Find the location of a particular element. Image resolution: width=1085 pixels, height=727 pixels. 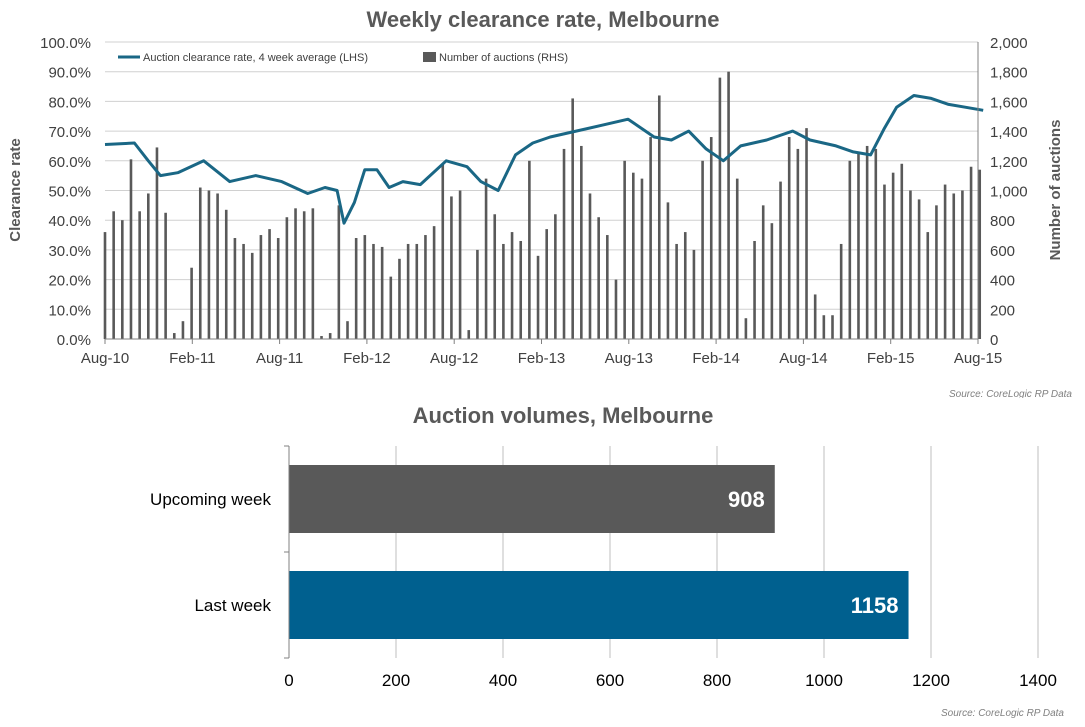

x-tick-label: 1400 is located at coordinates (1038, 680).